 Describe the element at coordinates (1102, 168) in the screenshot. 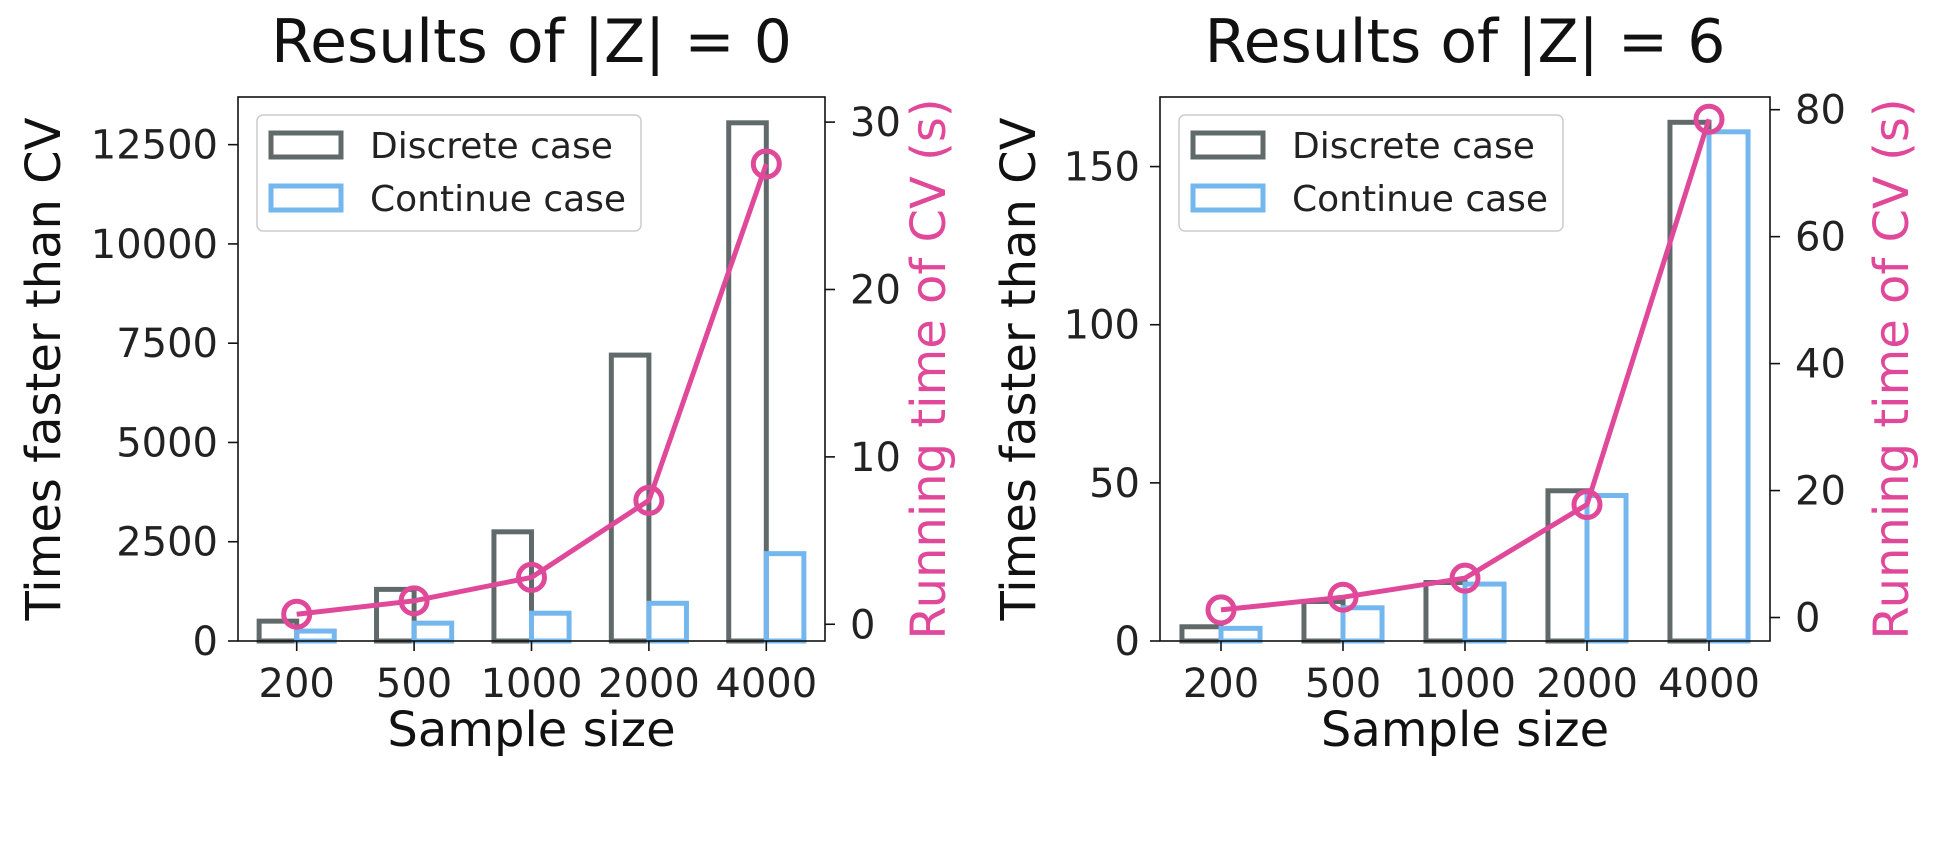

I see `y-tick-label: 150` at that location.